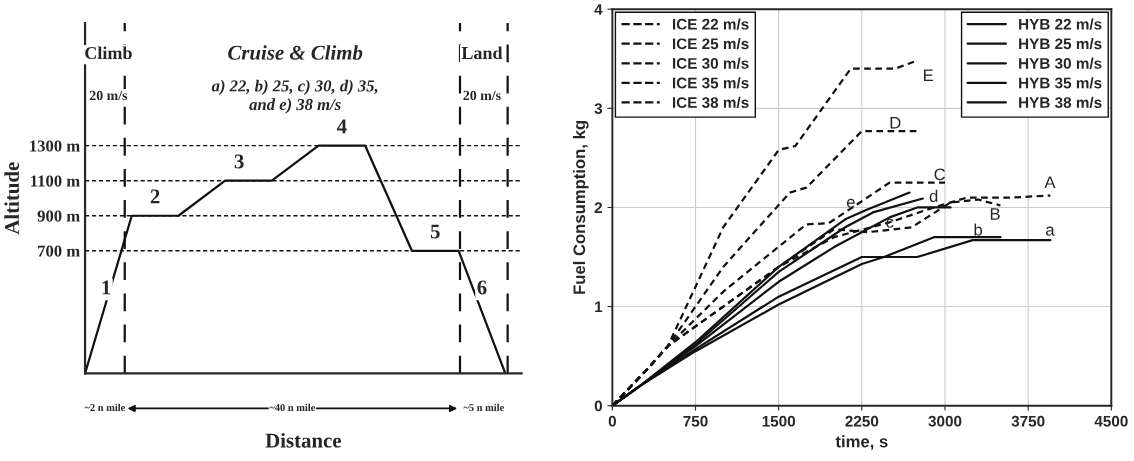 The width and height of the screenshot is (1134, 461). What do you see at coordinates (1050, 231) in the screenshot?
I see `annotation: a` at bounding box center [1050, 231].